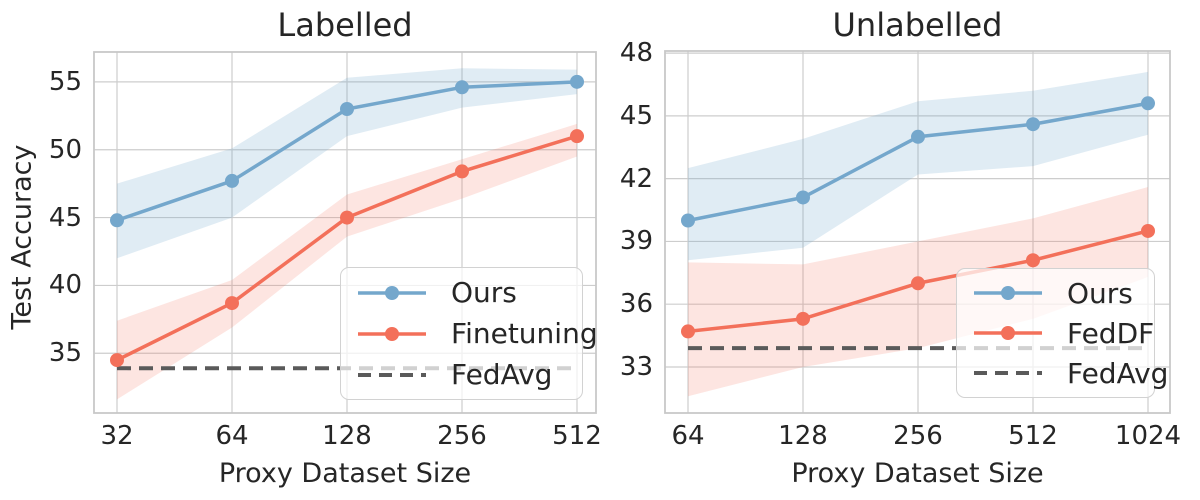 Image resolution: width=1200 pixels, height=500 pixels. I want to click on x-tick-label: 32, so click(117, 436).